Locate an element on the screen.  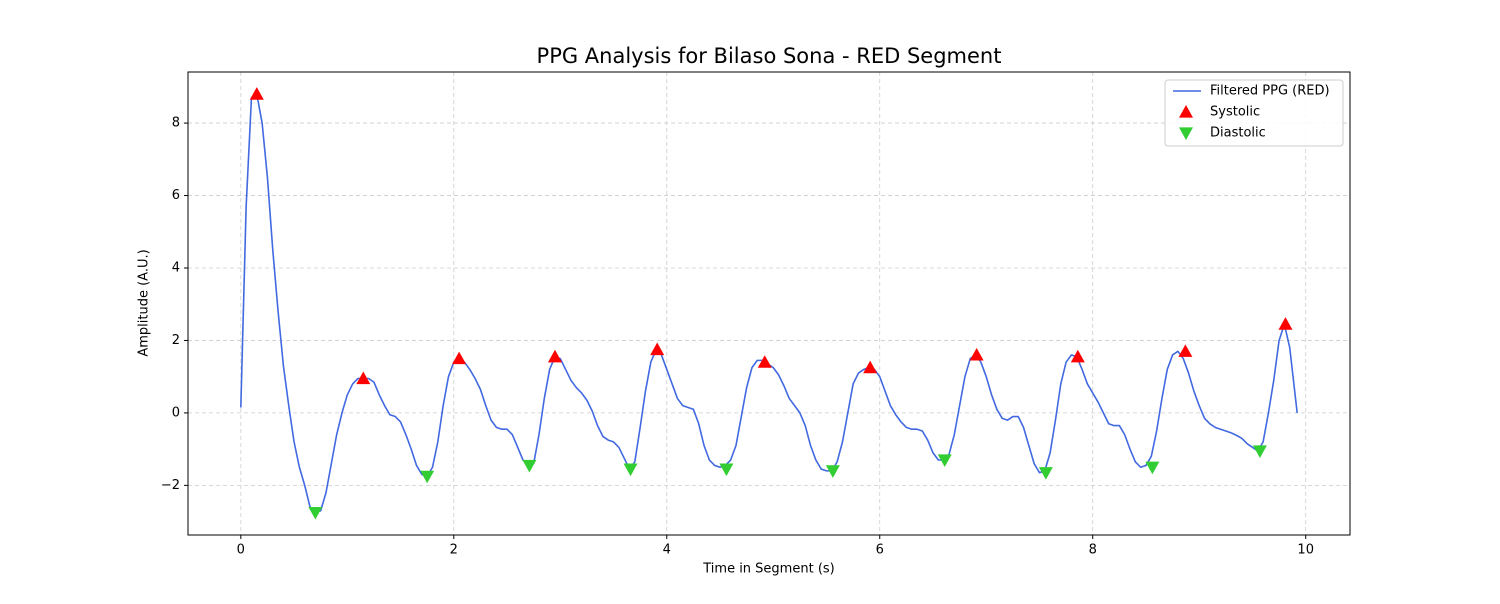
y-tick-label: 0 is located at coordinates (176, 412).